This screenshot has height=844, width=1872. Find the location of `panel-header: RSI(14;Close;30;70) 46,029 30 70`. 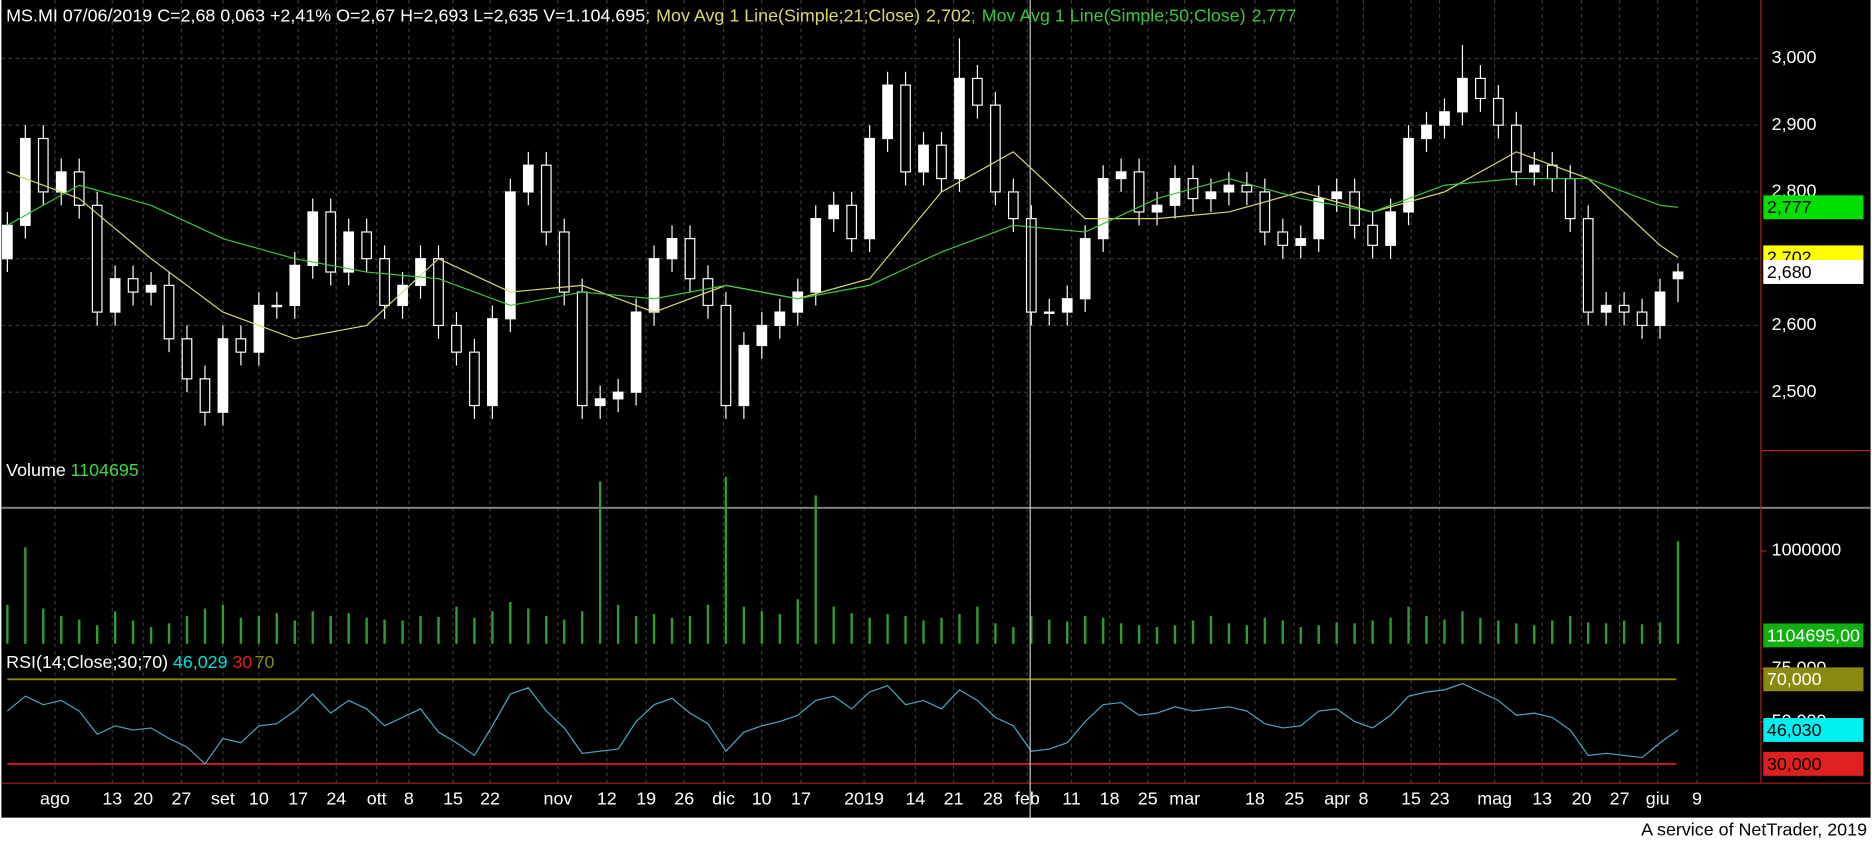

panel-header: RSI(14;Close;30;70) 46,029 30 70 is located at coordinates (140, 662).